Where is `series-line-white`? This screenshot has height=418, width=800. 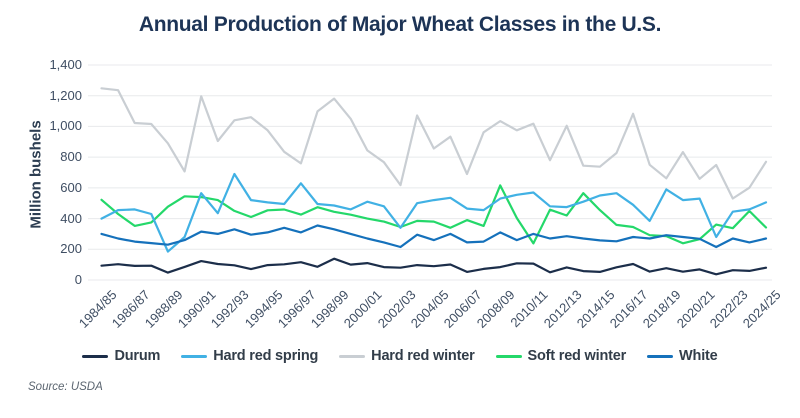 series-line-white is located at coordinates (434, 236).